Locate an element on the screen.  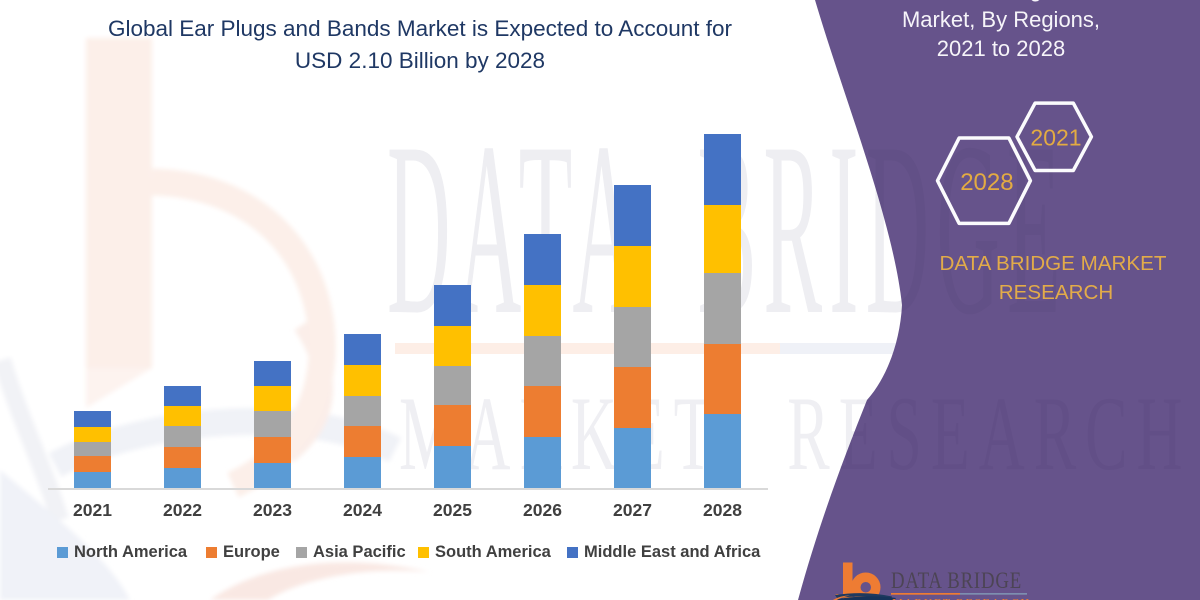
svg-text: DATA BRIDGE is located at coordinates (956, 580).